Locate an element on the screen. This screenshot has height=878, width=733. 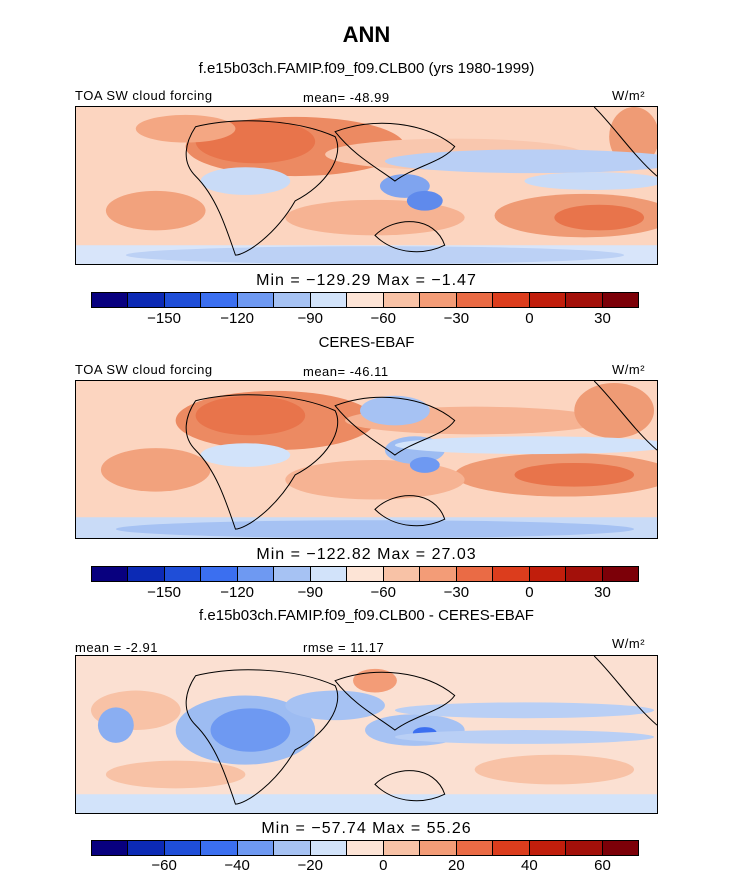
panel-2-colorbar is located at coordinates (365, 574).